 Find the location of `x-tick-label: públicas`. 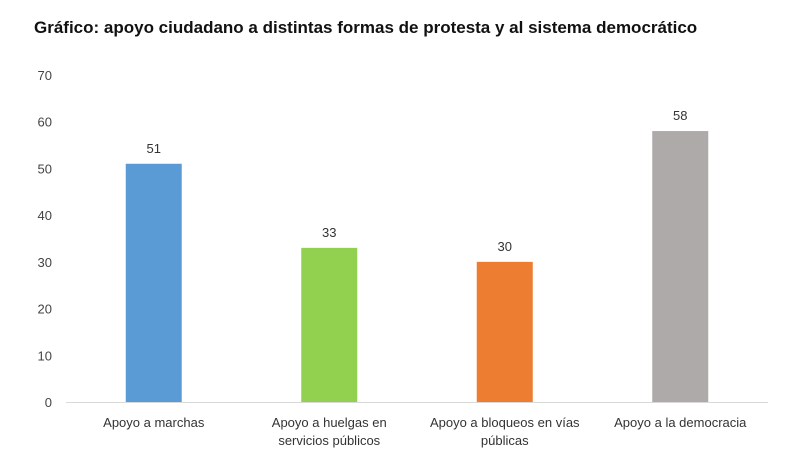

x-tick-label: públicas is located at coordinates (505, 440).